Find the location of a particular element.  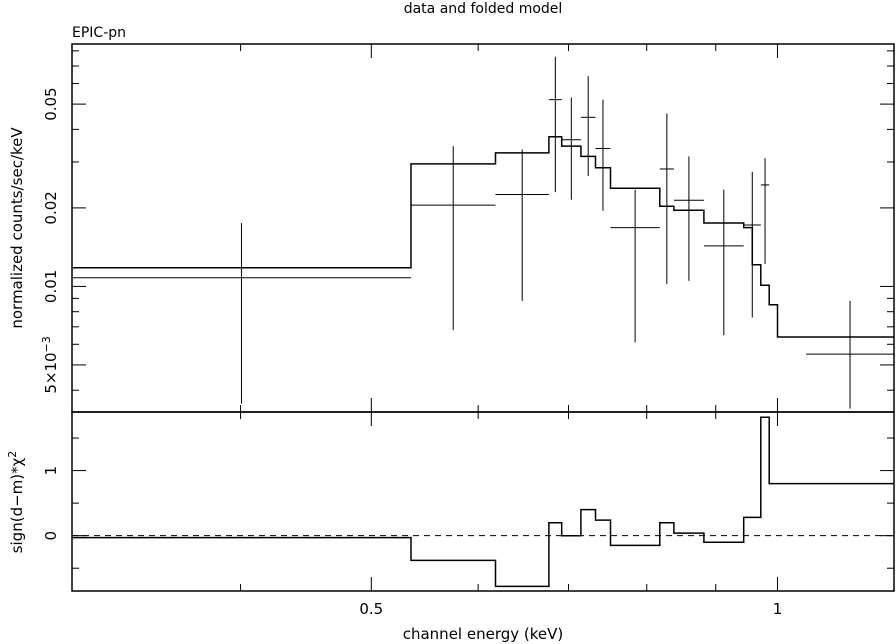

y-tick-label-text: 0.01 is located at coordinates (51, 286).